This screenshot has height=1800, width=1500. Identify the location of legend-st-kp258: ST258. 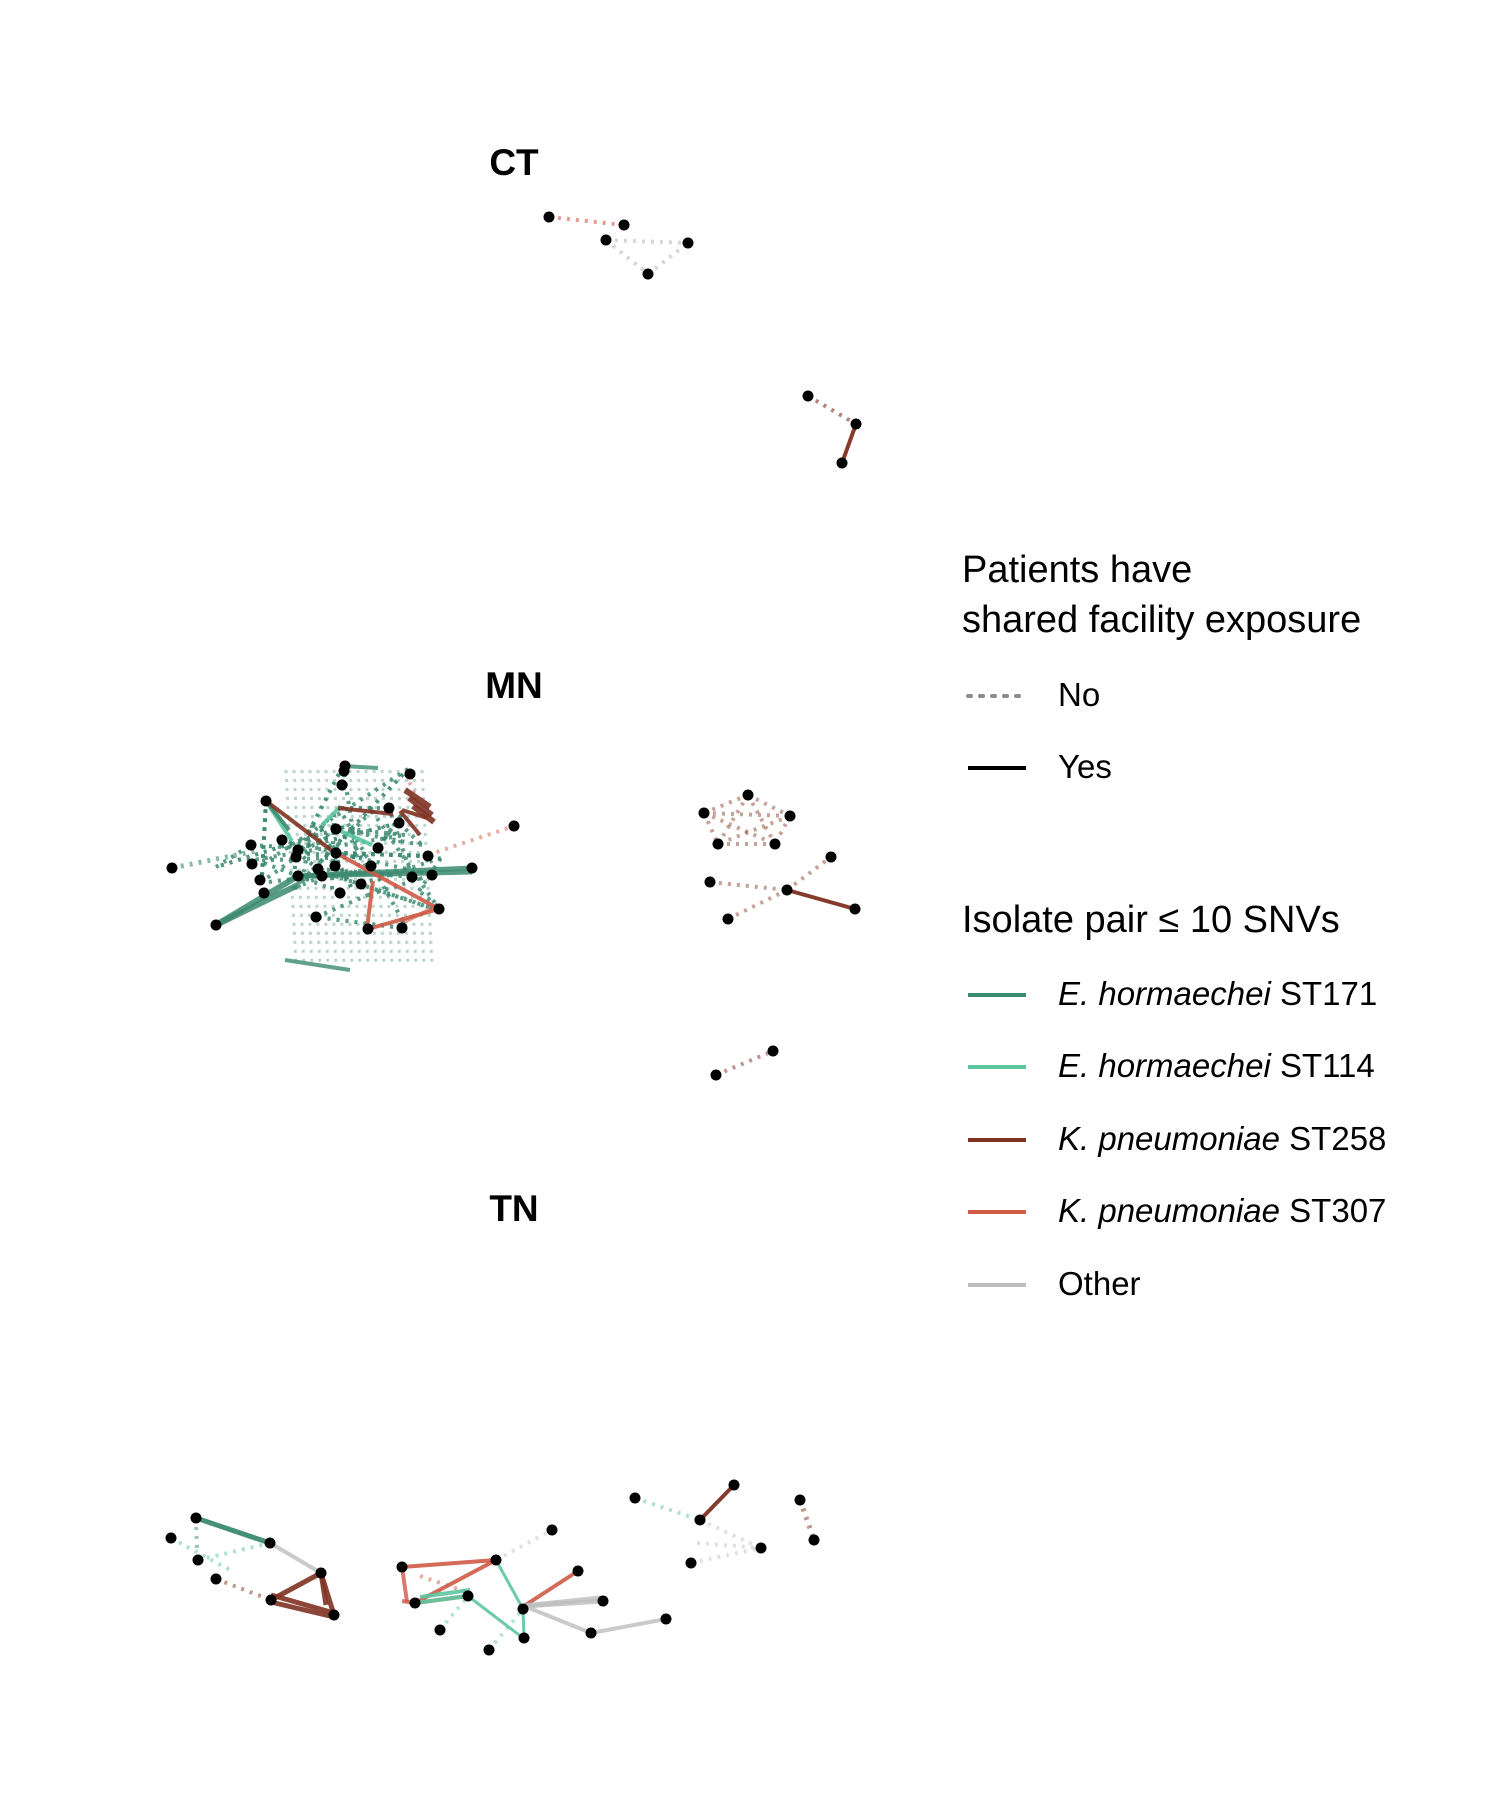
(1337, 1138).